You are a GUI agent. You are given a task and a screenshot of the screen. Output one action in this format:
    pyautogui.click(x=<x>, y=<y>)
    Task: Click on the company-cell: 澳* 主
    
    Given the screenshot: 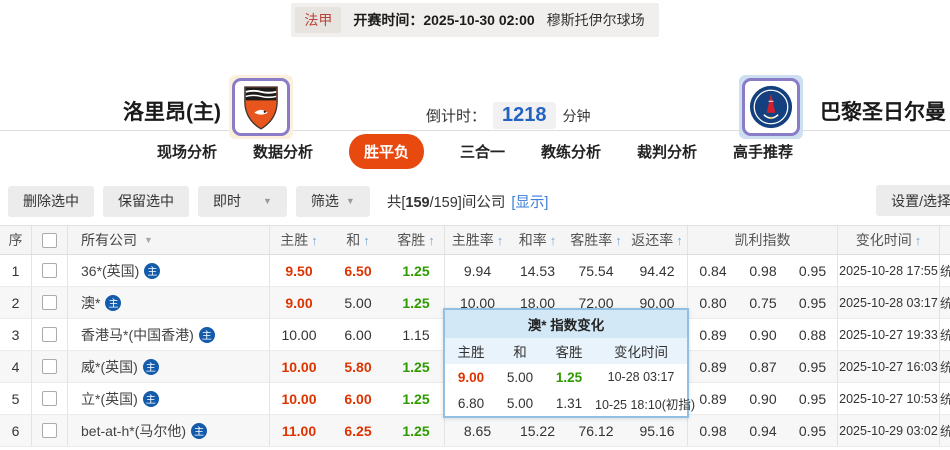 What is the action you would take?
    pyautogui.click(x=169, y=302)
    